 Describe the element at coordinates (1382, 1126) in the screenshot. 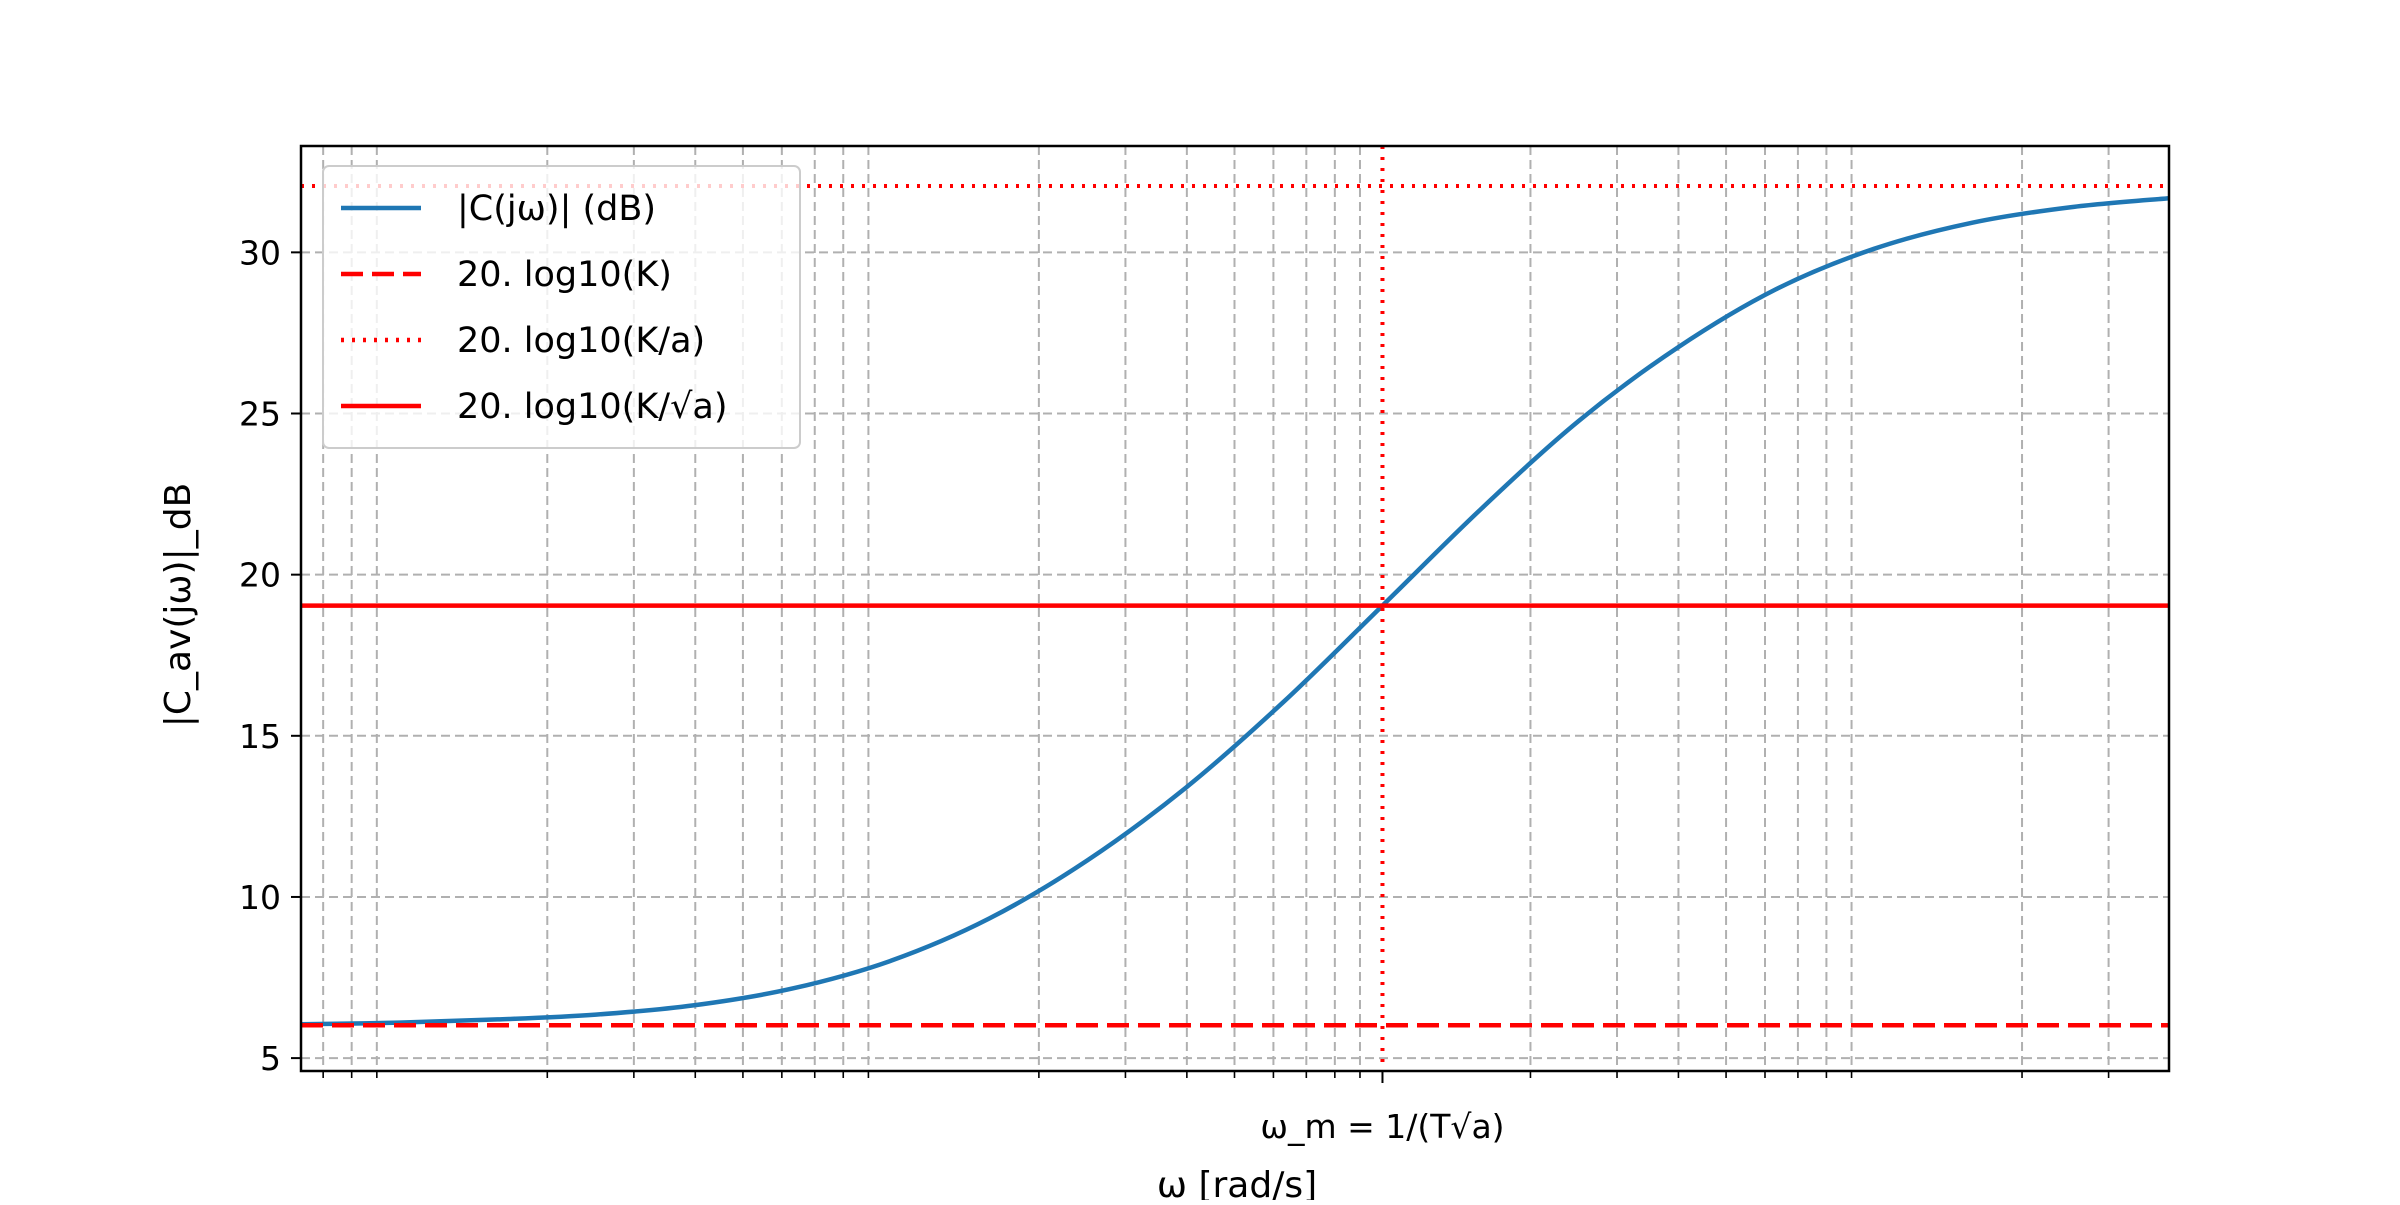

I see `x-tick-label: ω_m = 1/(T√a)` at that location.